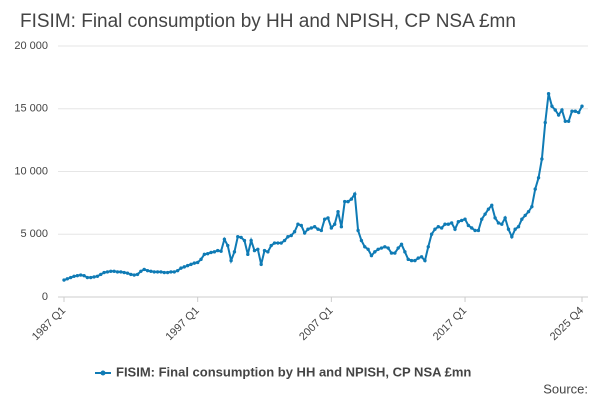  What do you see at coordinates (567, 324) in the screenshot?
I see `x-tick-label: 2025 Q4` at bounding box center [567, 324].